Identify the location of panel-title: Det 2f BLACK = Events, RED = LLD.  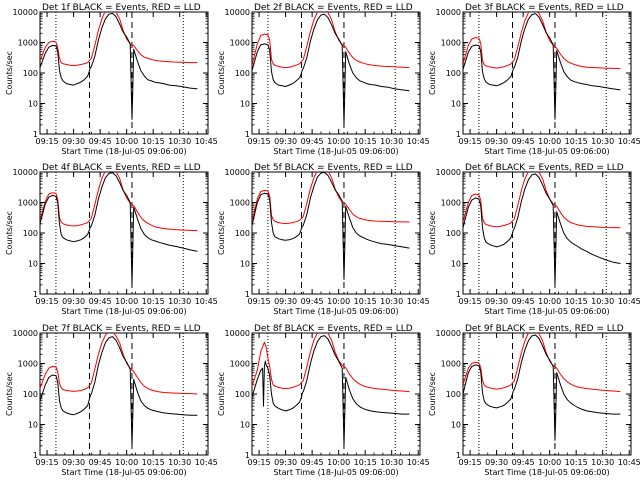
(333, 8).